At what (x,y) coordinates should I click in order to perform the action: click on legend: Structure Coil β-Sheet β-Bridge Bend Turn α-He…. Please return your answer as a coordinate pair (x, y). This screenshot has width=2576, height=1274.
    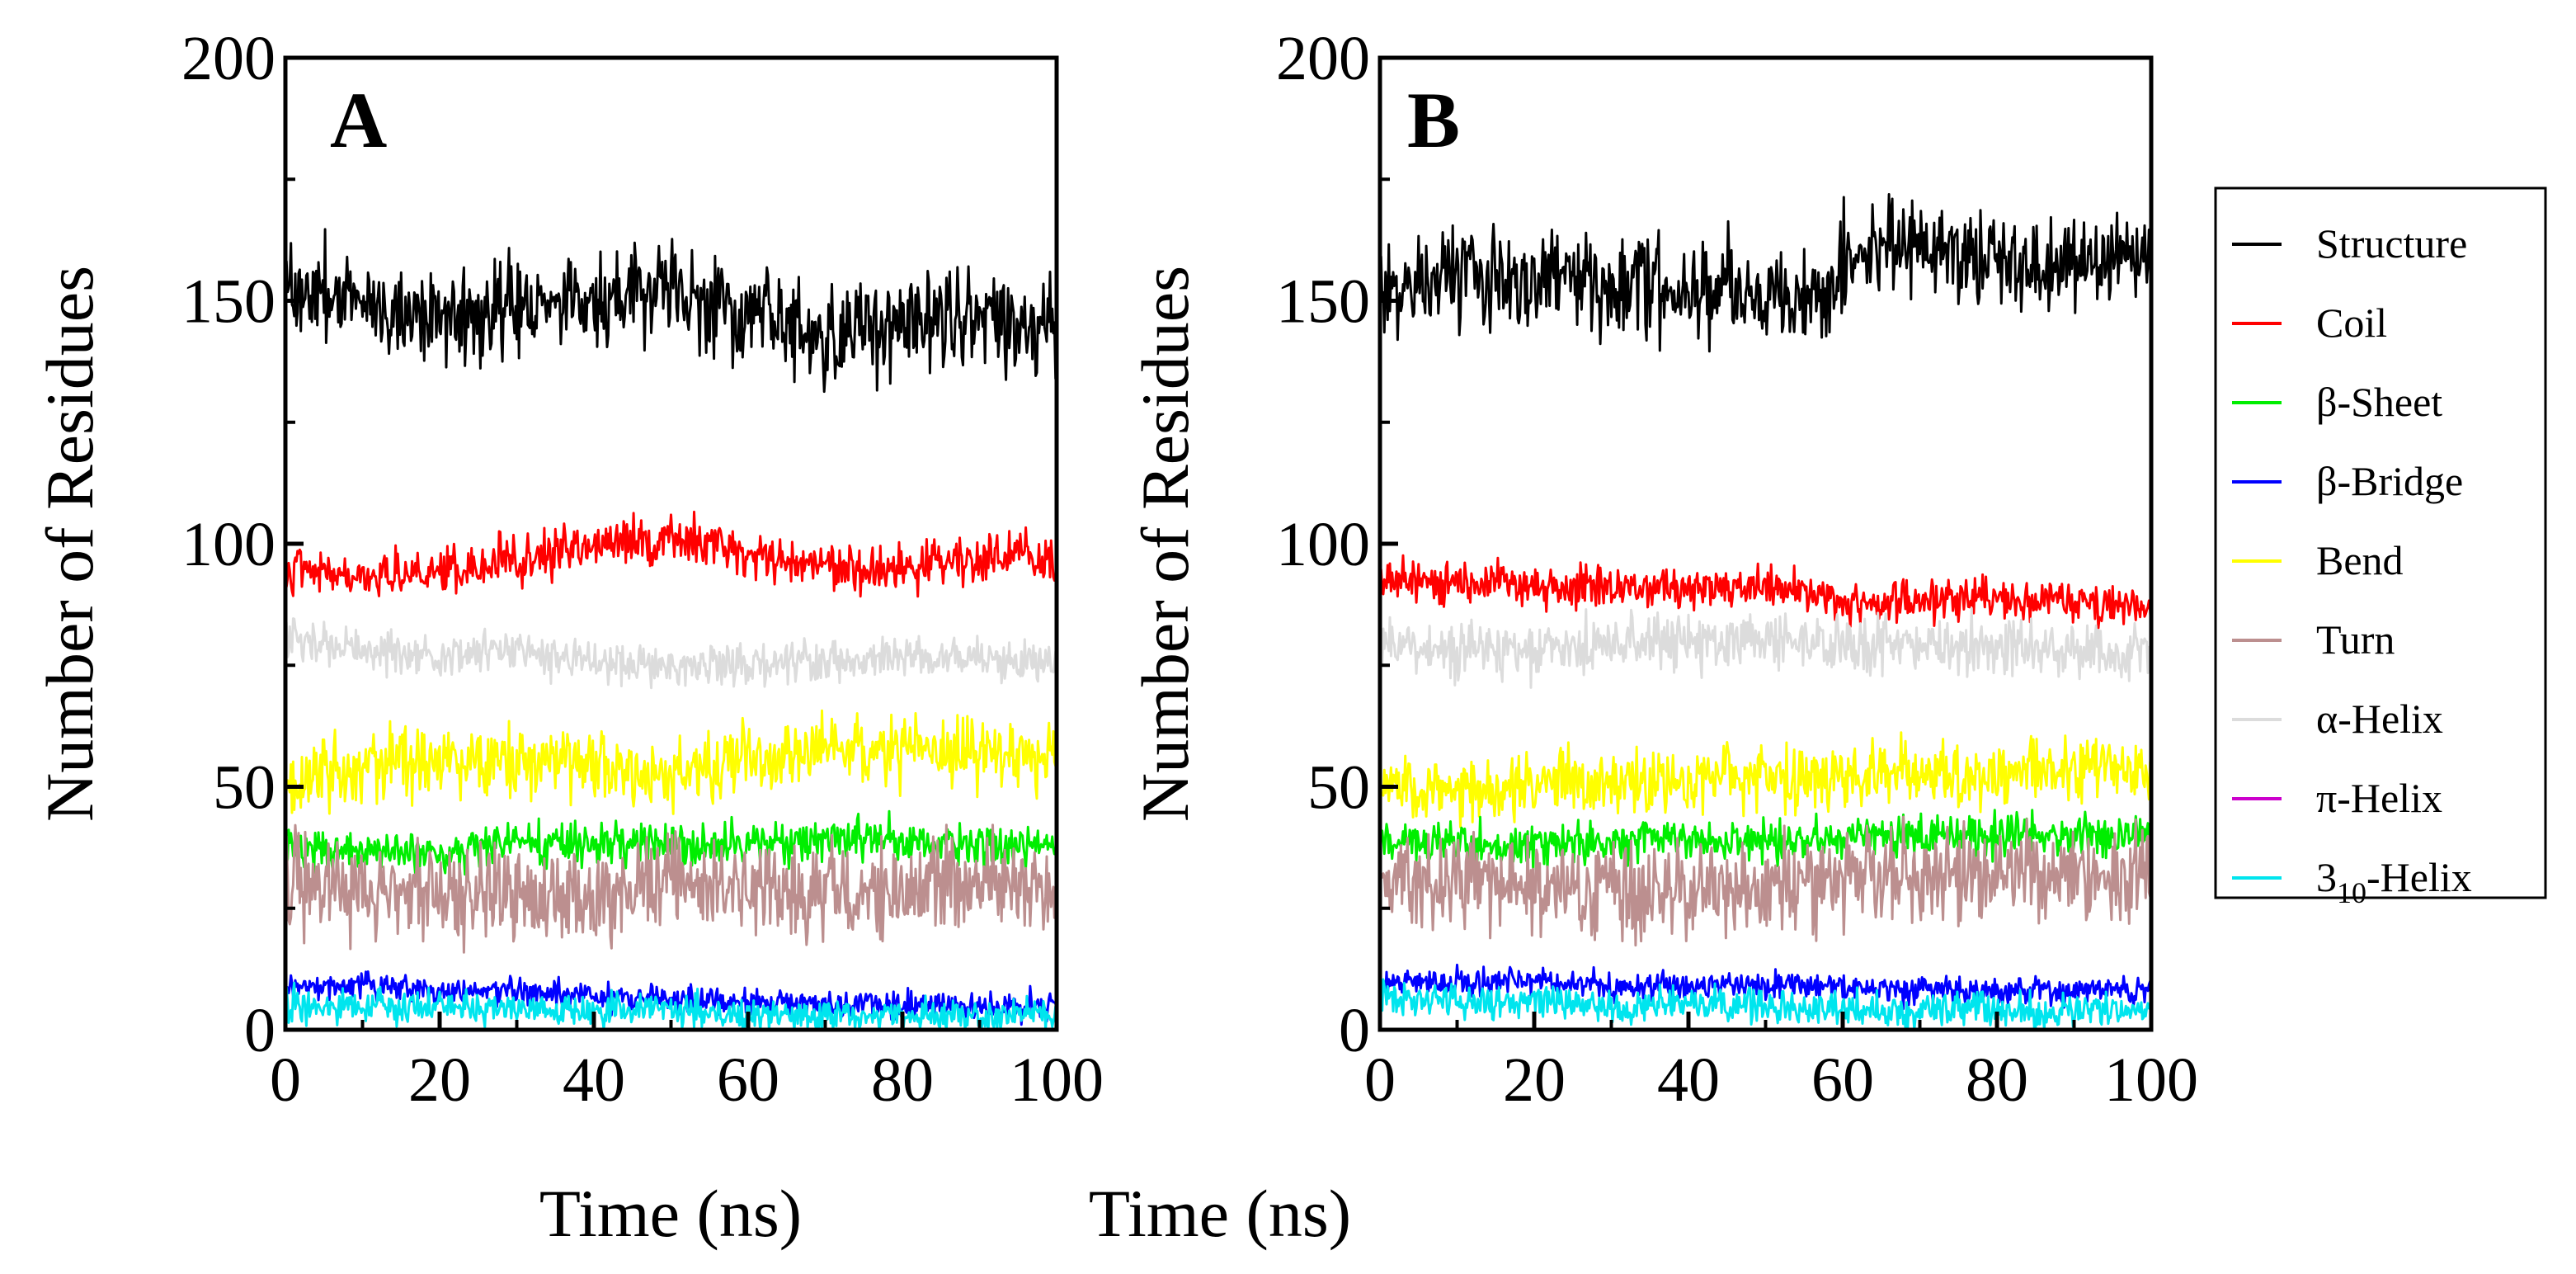
    Looking at the image, I should click on (2380, 547).